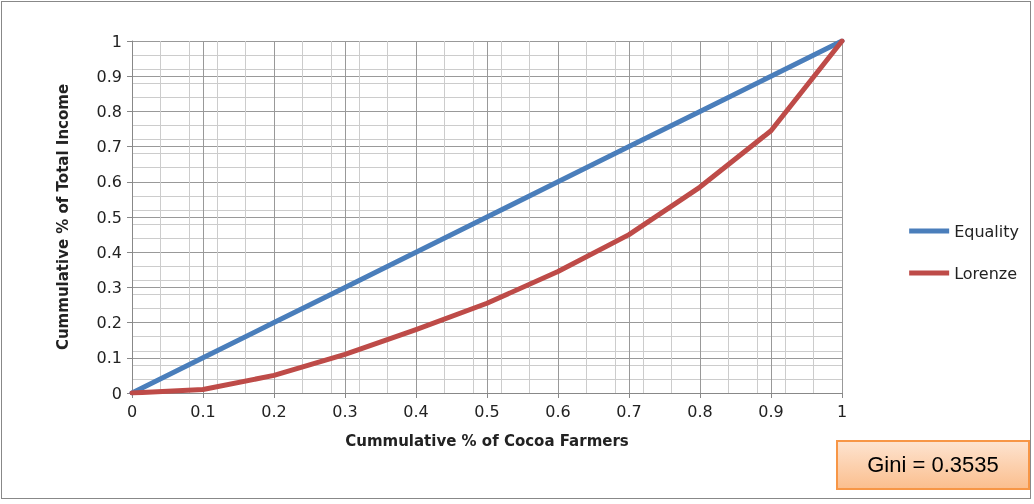  What do you see at coordinates (109, 217) in the screenshot?
I see `y-tick-label: 0.5` at bounding box center [109, 217].